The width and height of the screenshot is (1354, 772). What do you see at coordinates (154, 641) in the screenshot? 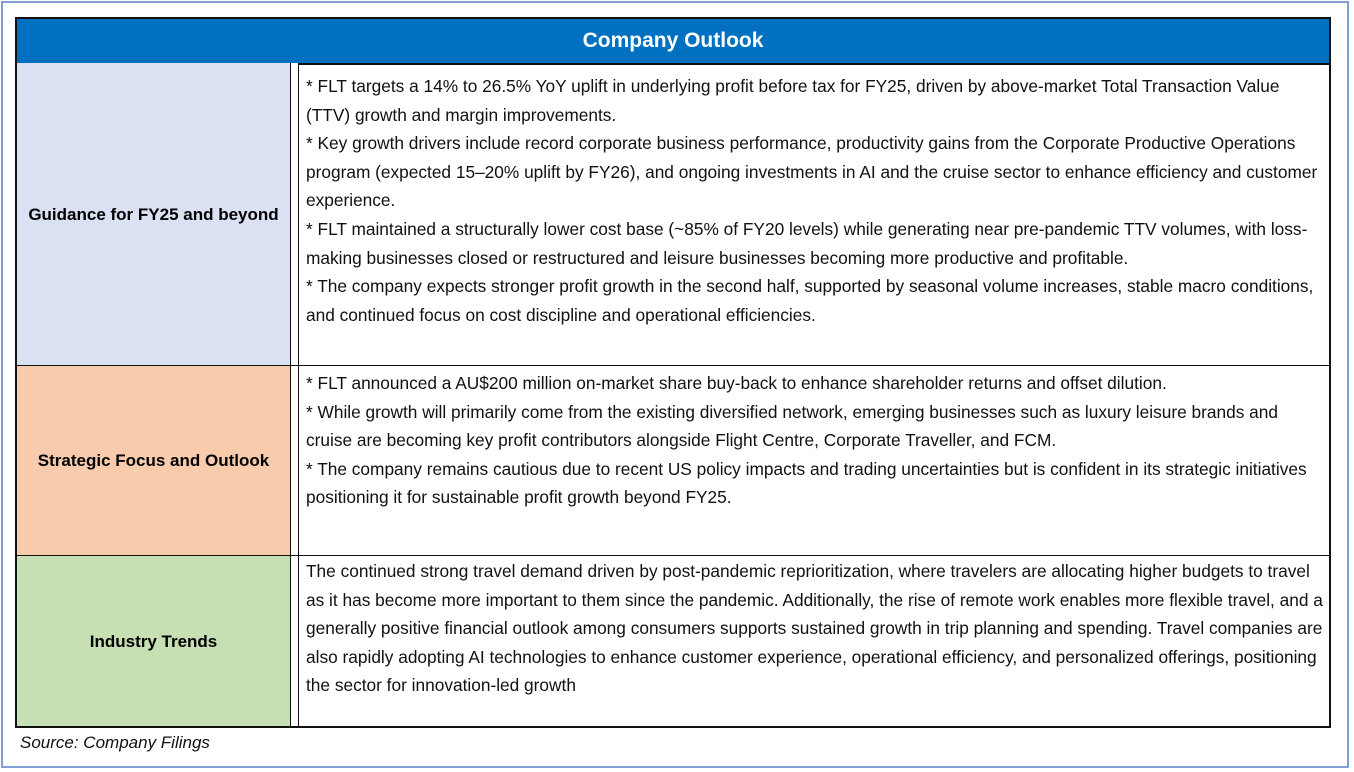
I see `row-label: Industry Trends` at bounding box center [154, 641].